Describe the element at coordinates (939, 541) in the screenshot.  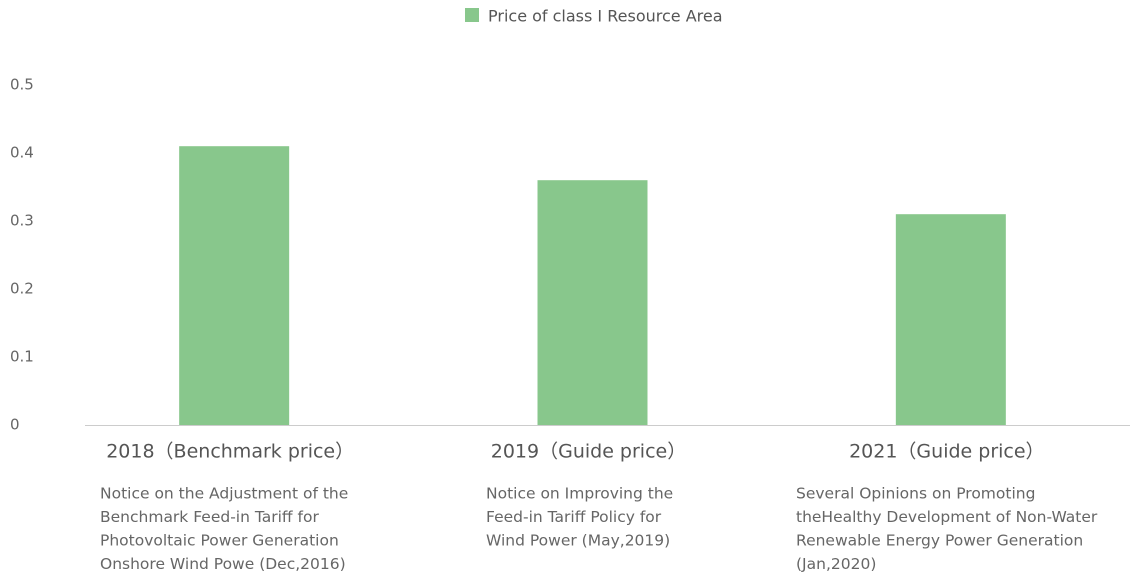
I see `category-note: Renewable Energy Power Generation` at that location.